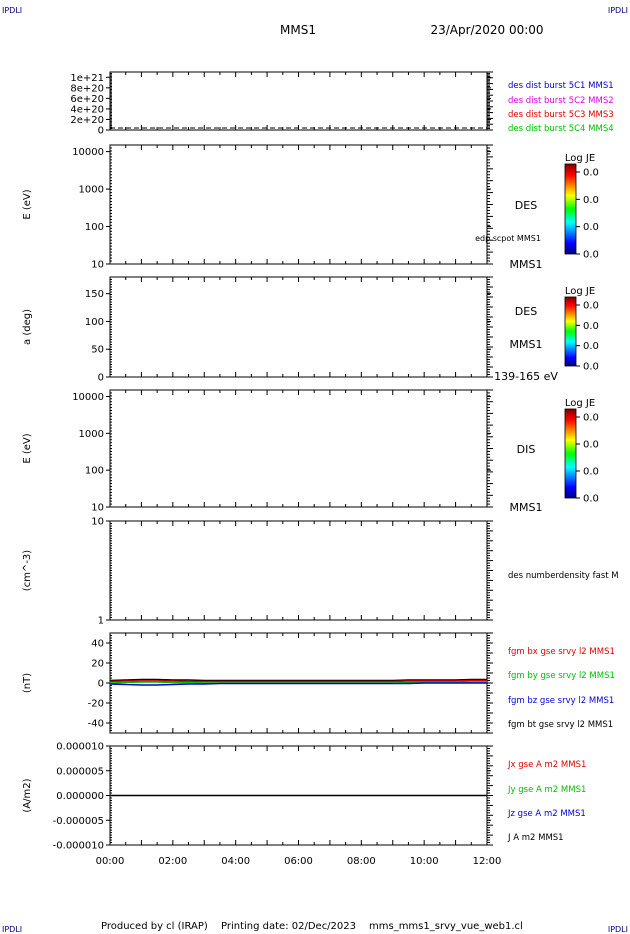 The height and width of the screenshot is (934, 630). I want to click on y-tick-label: 40, so click(97, 644).